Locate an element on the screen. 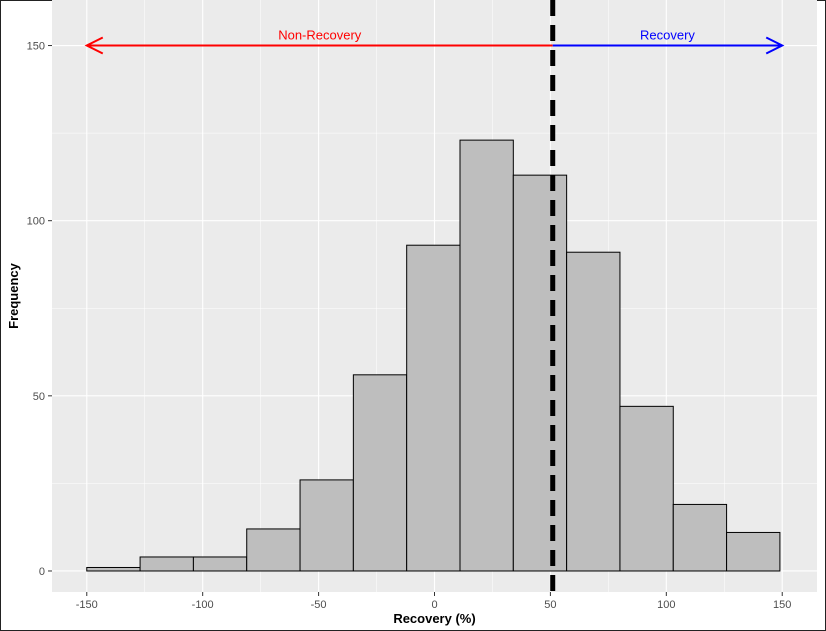 The width and height of the screenshot is (826, 631). x-axis-title: Recovery (%) is located at coordinates (434, 618).